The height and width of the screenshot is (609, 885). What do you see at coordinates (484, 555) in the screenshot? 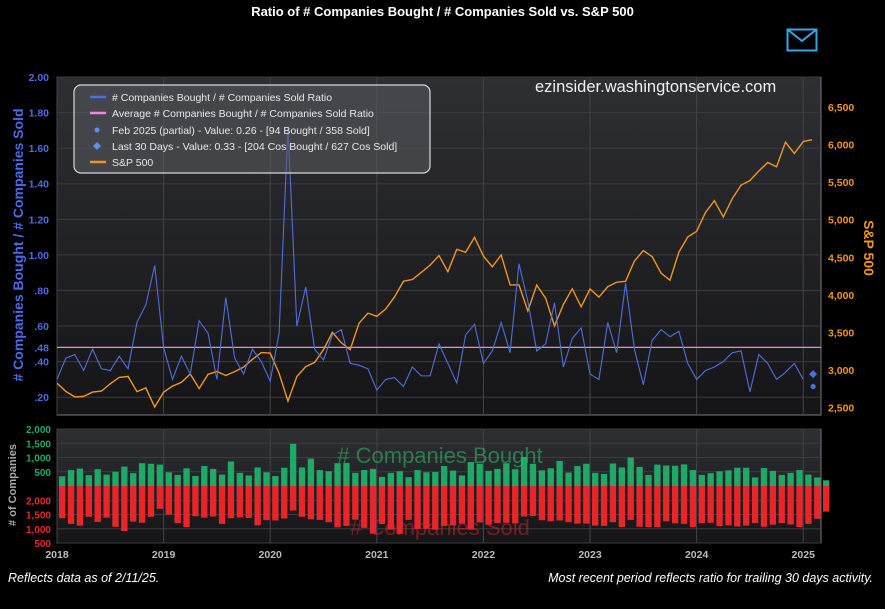
I see `x-tick-label: 2022` at bounding box center [484, 555].